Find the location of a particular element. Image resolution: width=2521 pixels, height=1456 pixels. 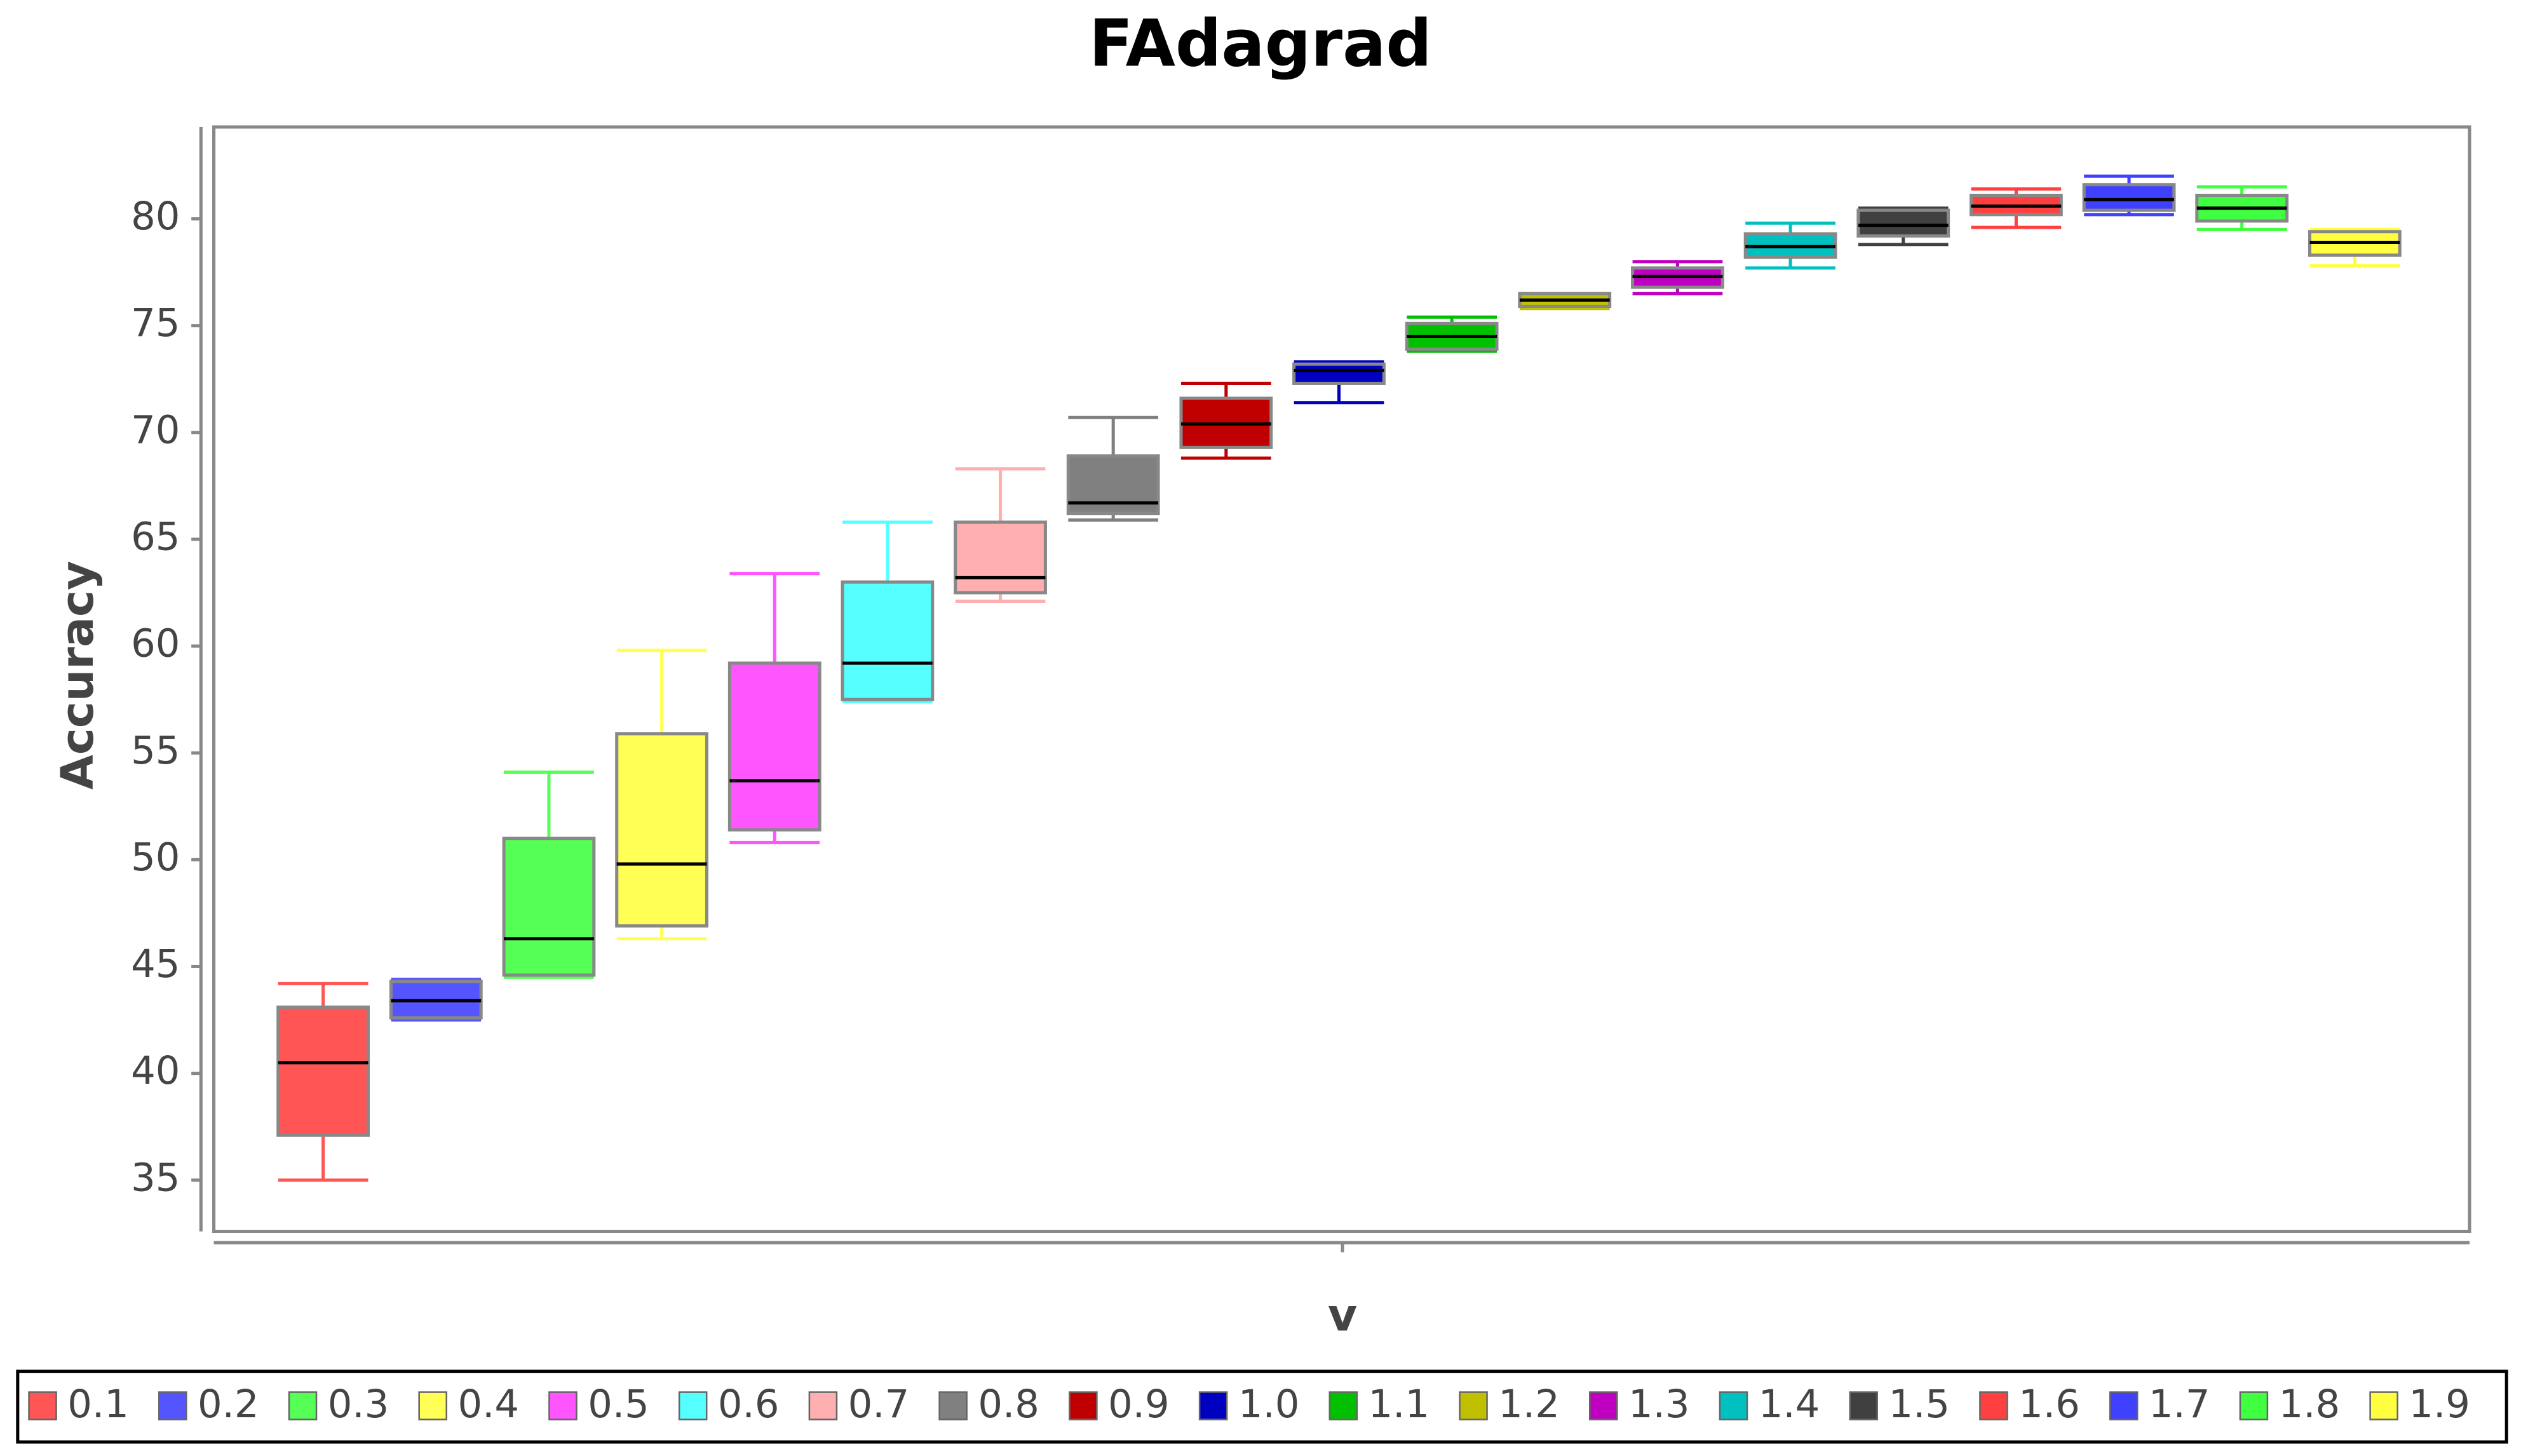

legend-label: 1.4 is located at coordinates (1789, 1405).